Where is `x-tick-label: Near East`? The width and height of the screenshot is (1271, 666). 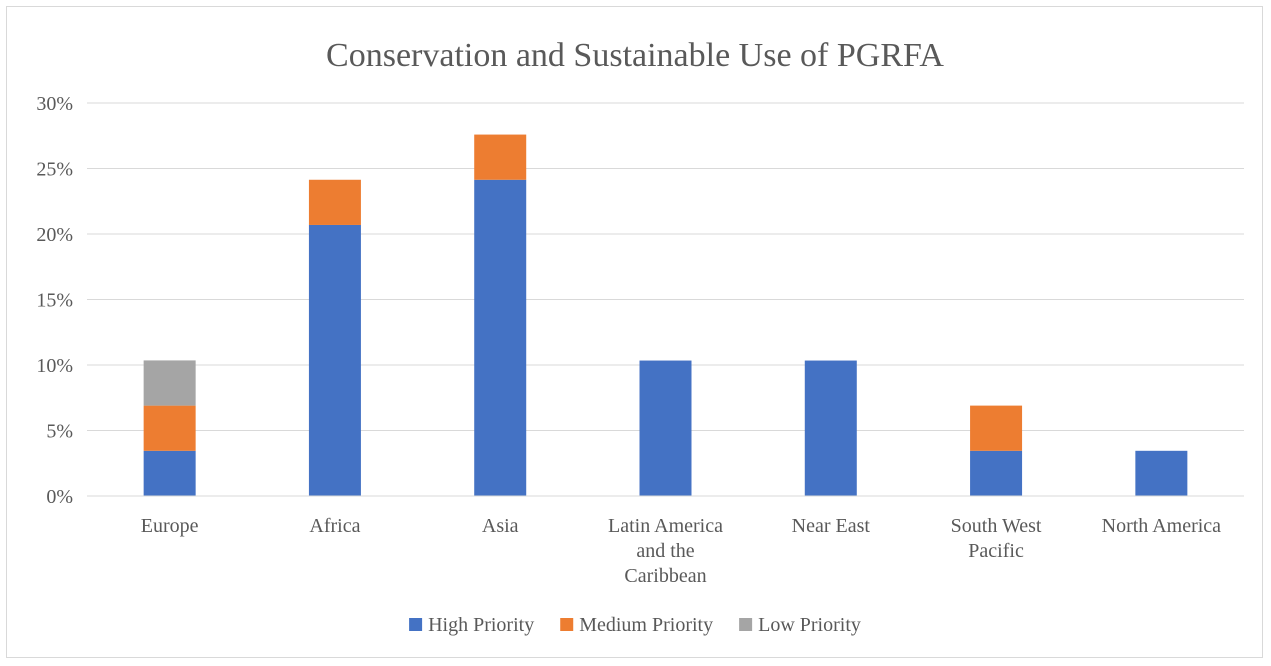 x-tick-label: Near East is located at coordinates (831, 526).